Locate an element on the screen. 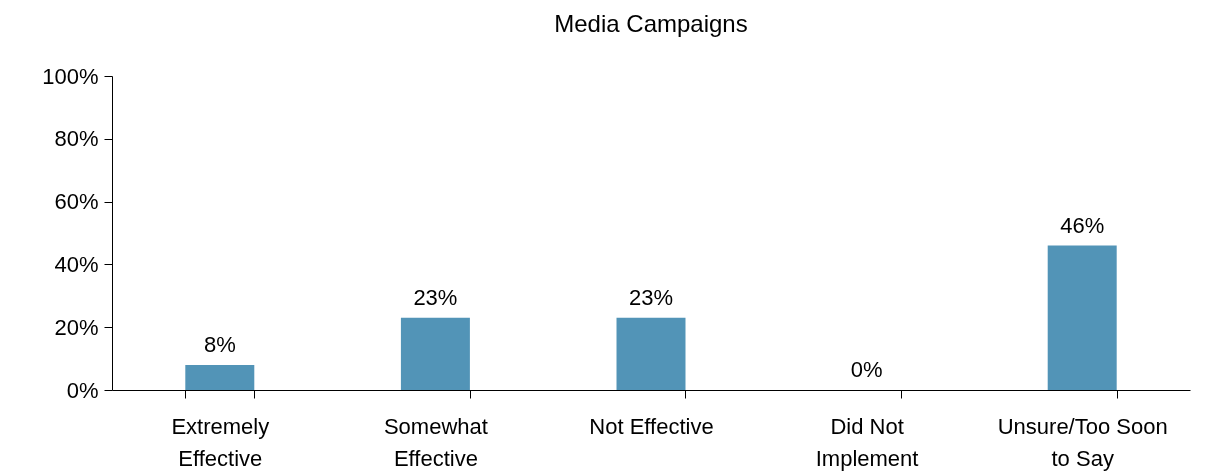  x-tick-label: Not Effective is located at coordinates (651, 426).